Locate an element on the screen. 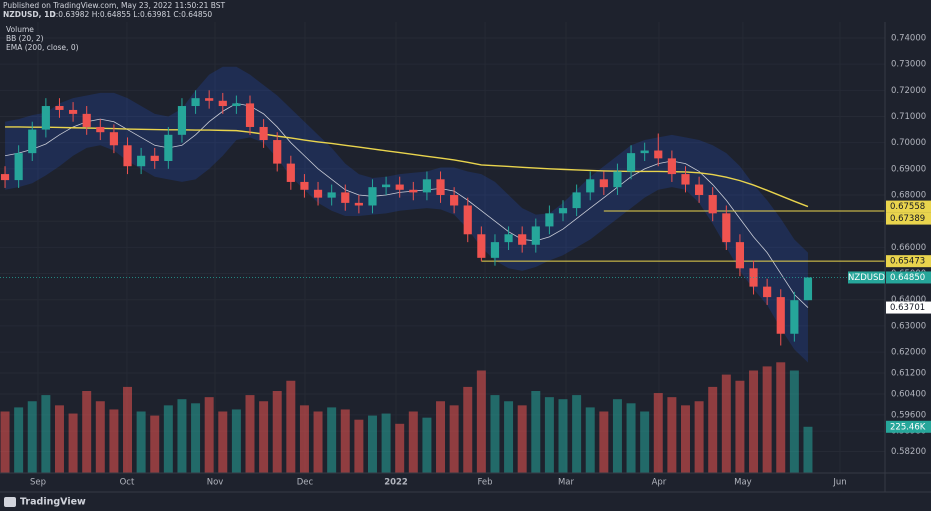 This screenshot has height=511, width=931. symbol-tag-label: NZDUSD is located at coordinates (866, 278).